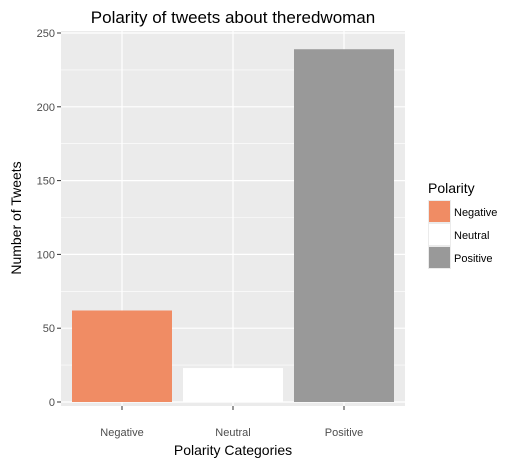  I want to click on legend-title: Polarity, so click(451, 188).